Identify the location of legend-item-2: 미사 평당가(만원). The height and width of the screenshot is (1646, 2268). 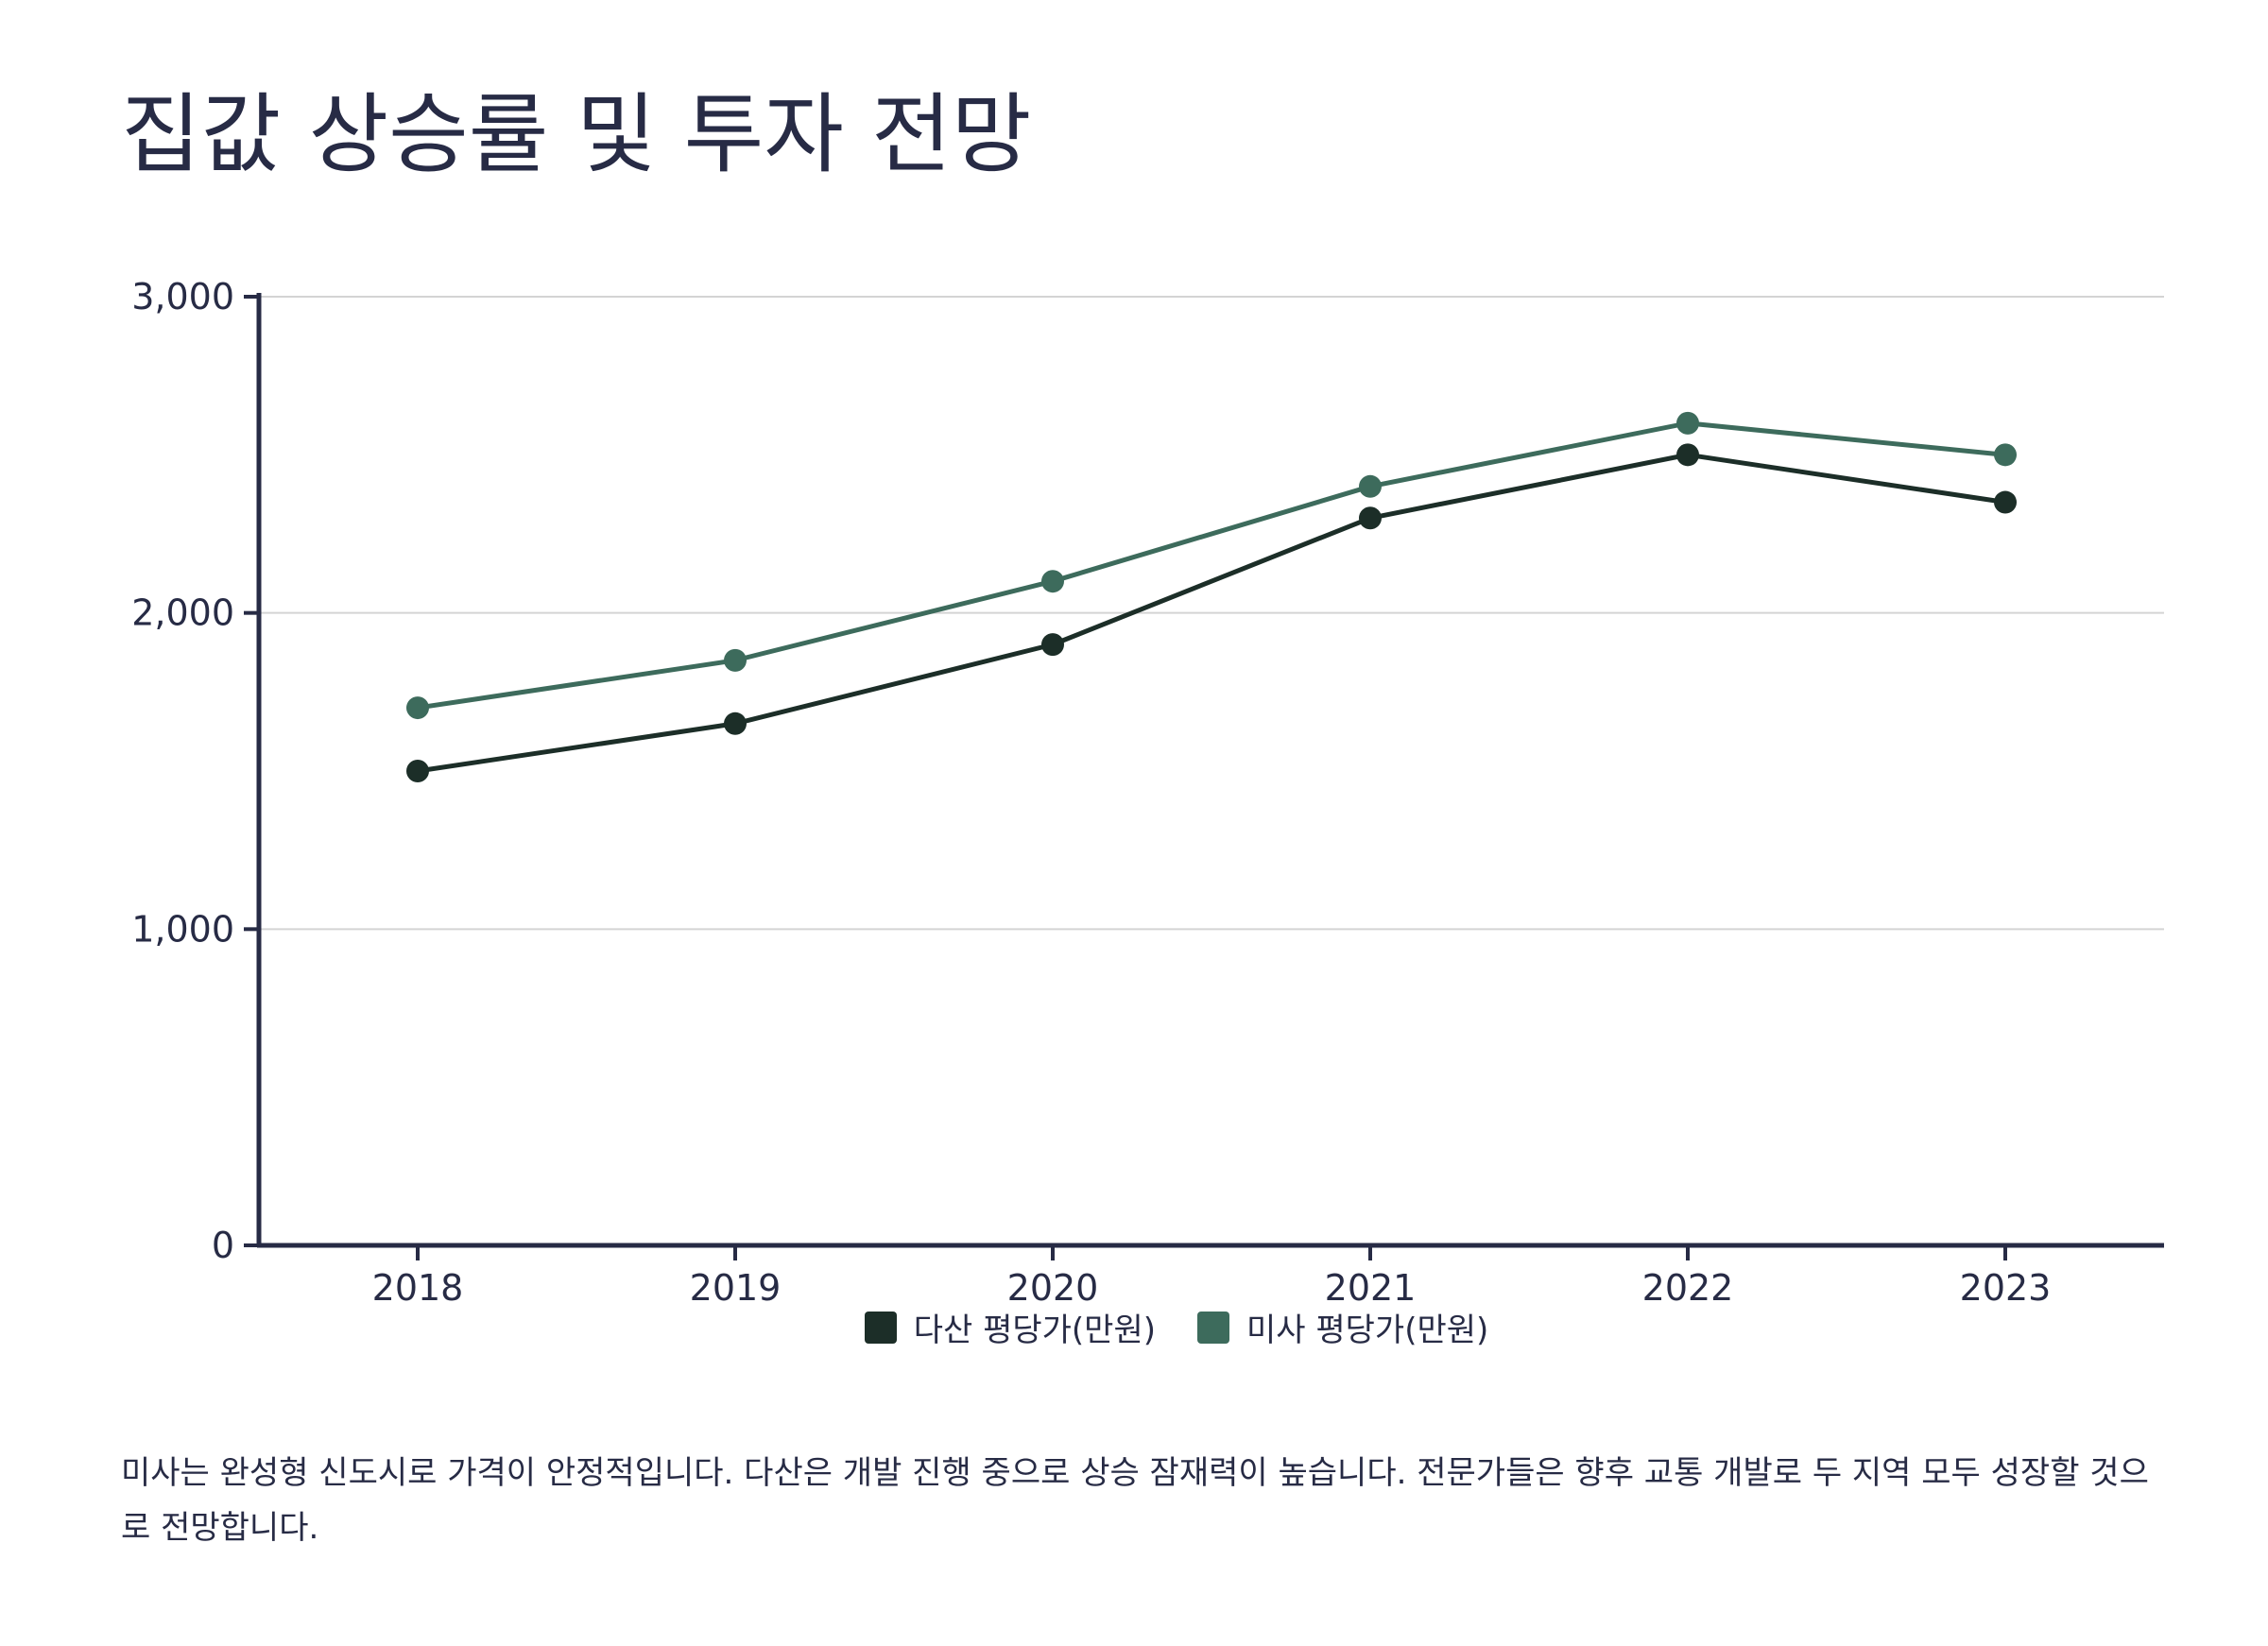
(1342, 1327).